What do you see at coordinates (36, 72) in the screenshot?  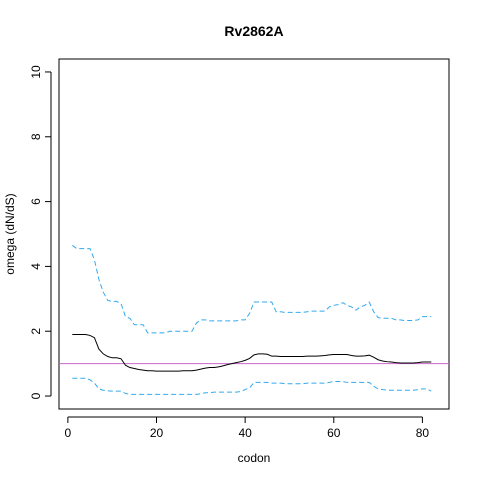 I see `y-tick-label: 10` at bounding box center [36, 72].